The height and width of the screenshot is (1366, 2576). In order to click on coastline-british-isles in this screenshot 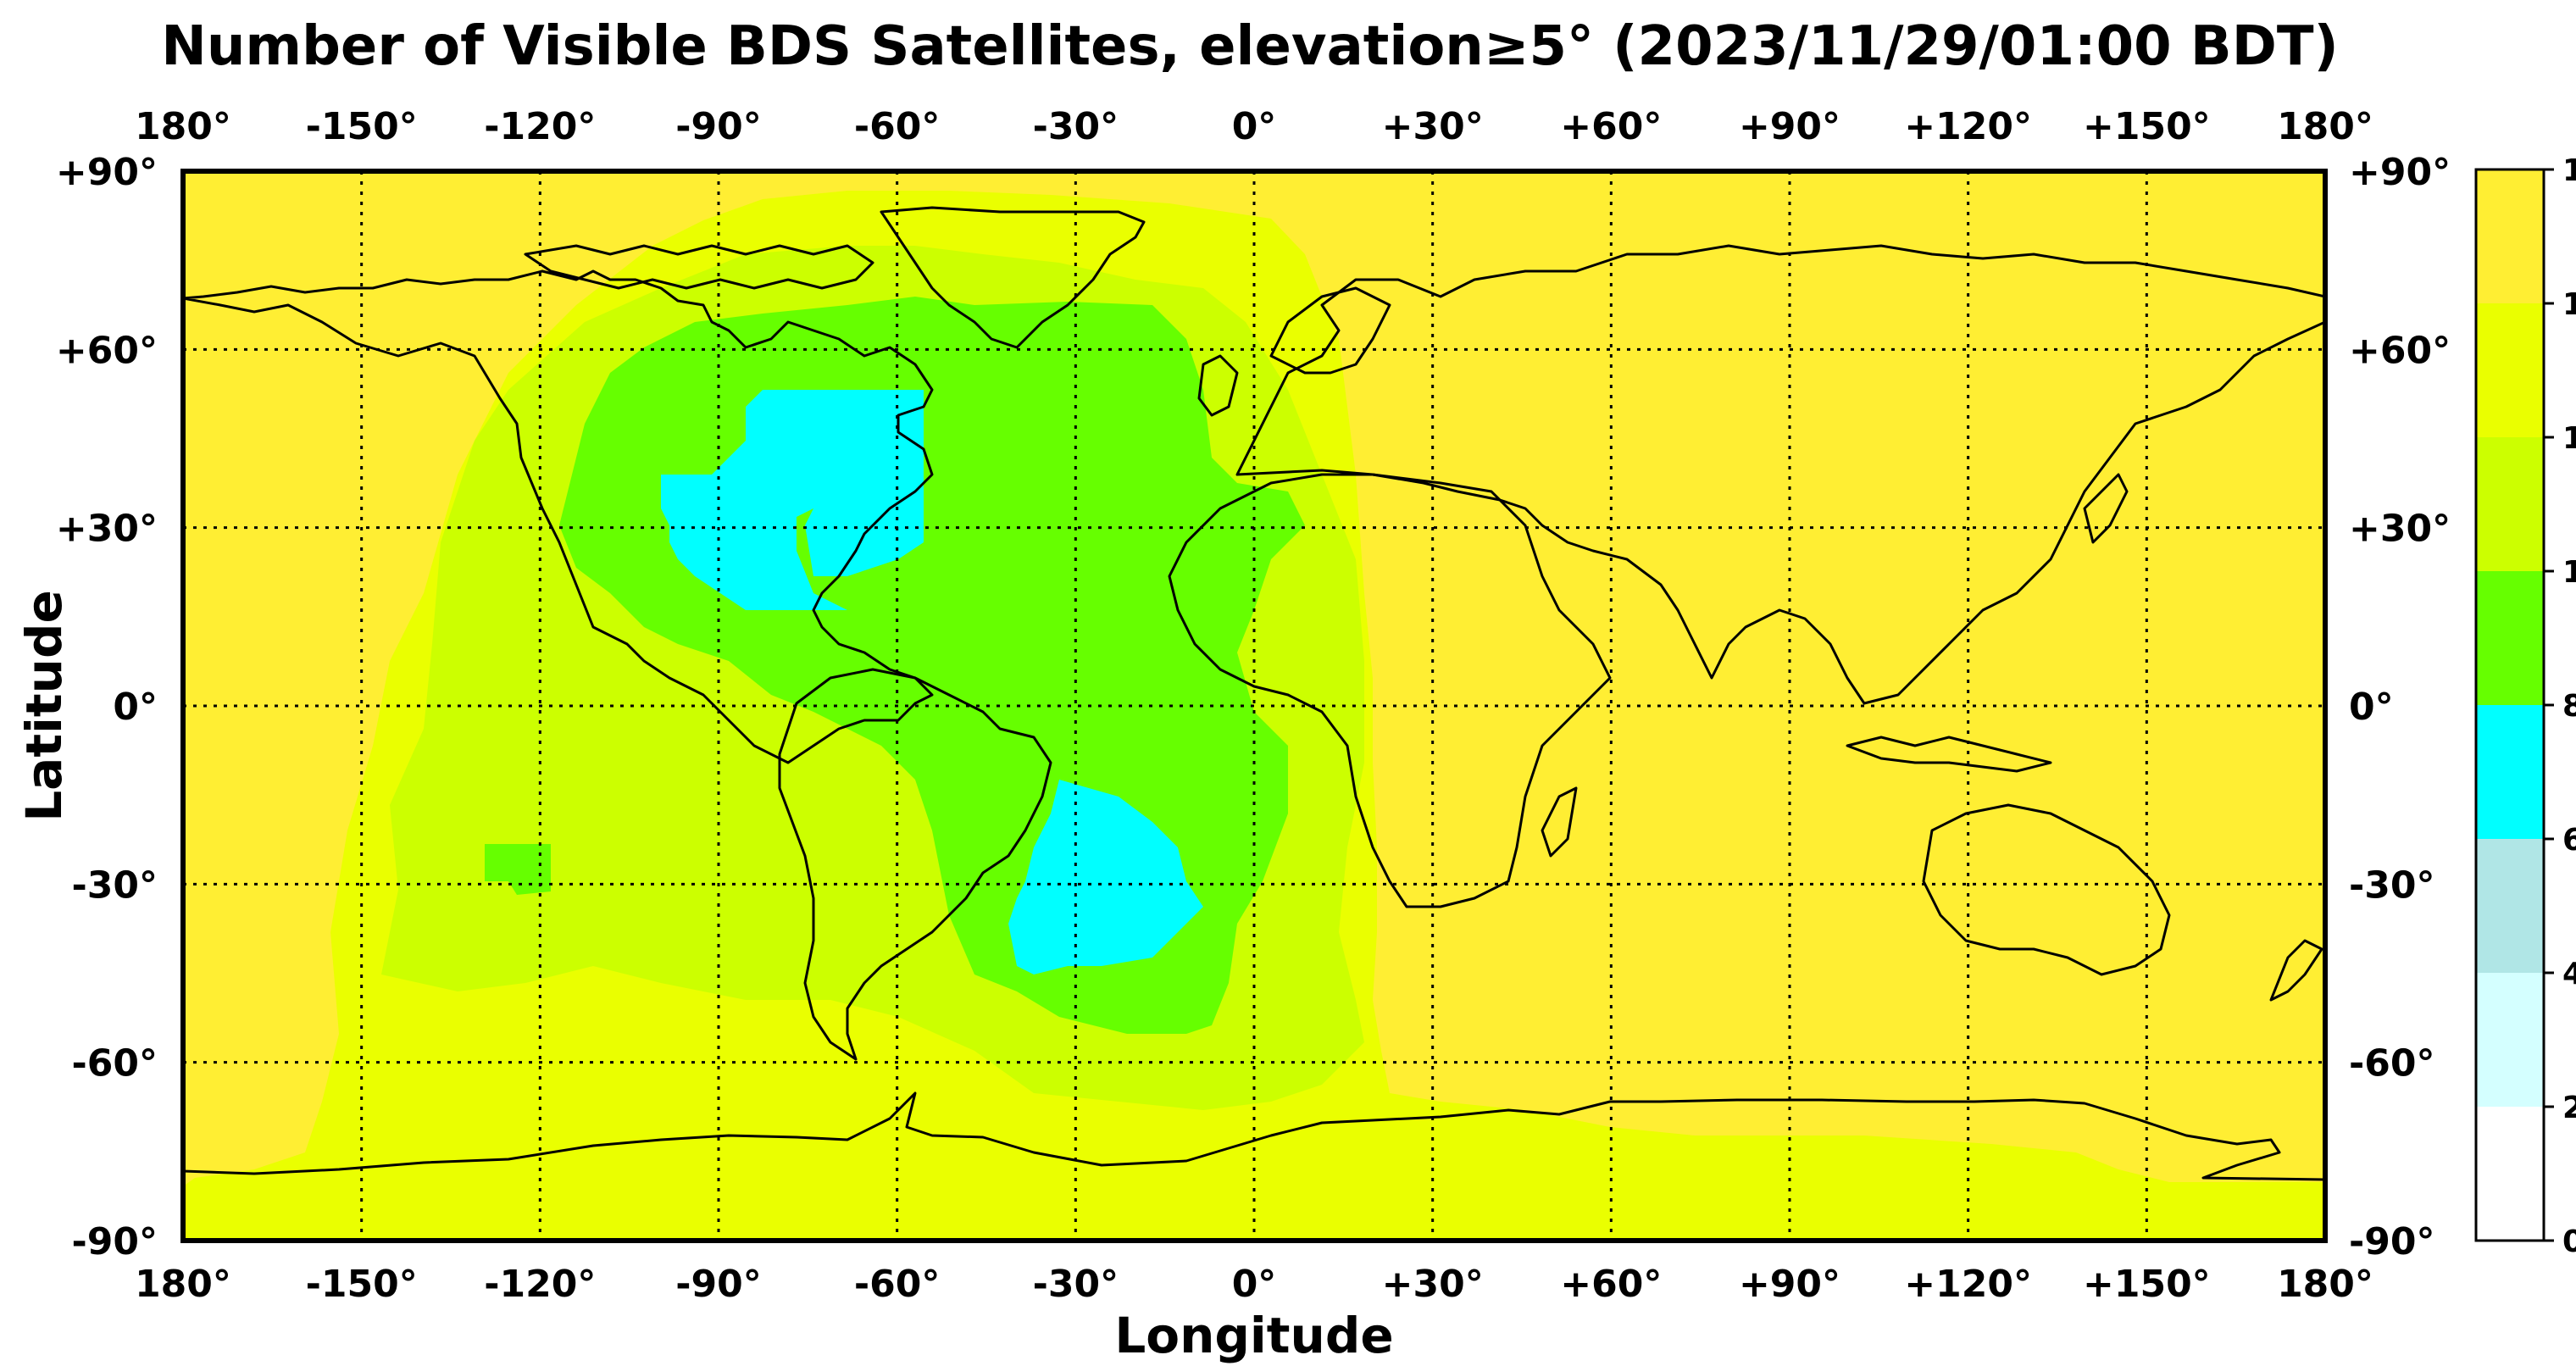, I will do `click(1218, 385)`.